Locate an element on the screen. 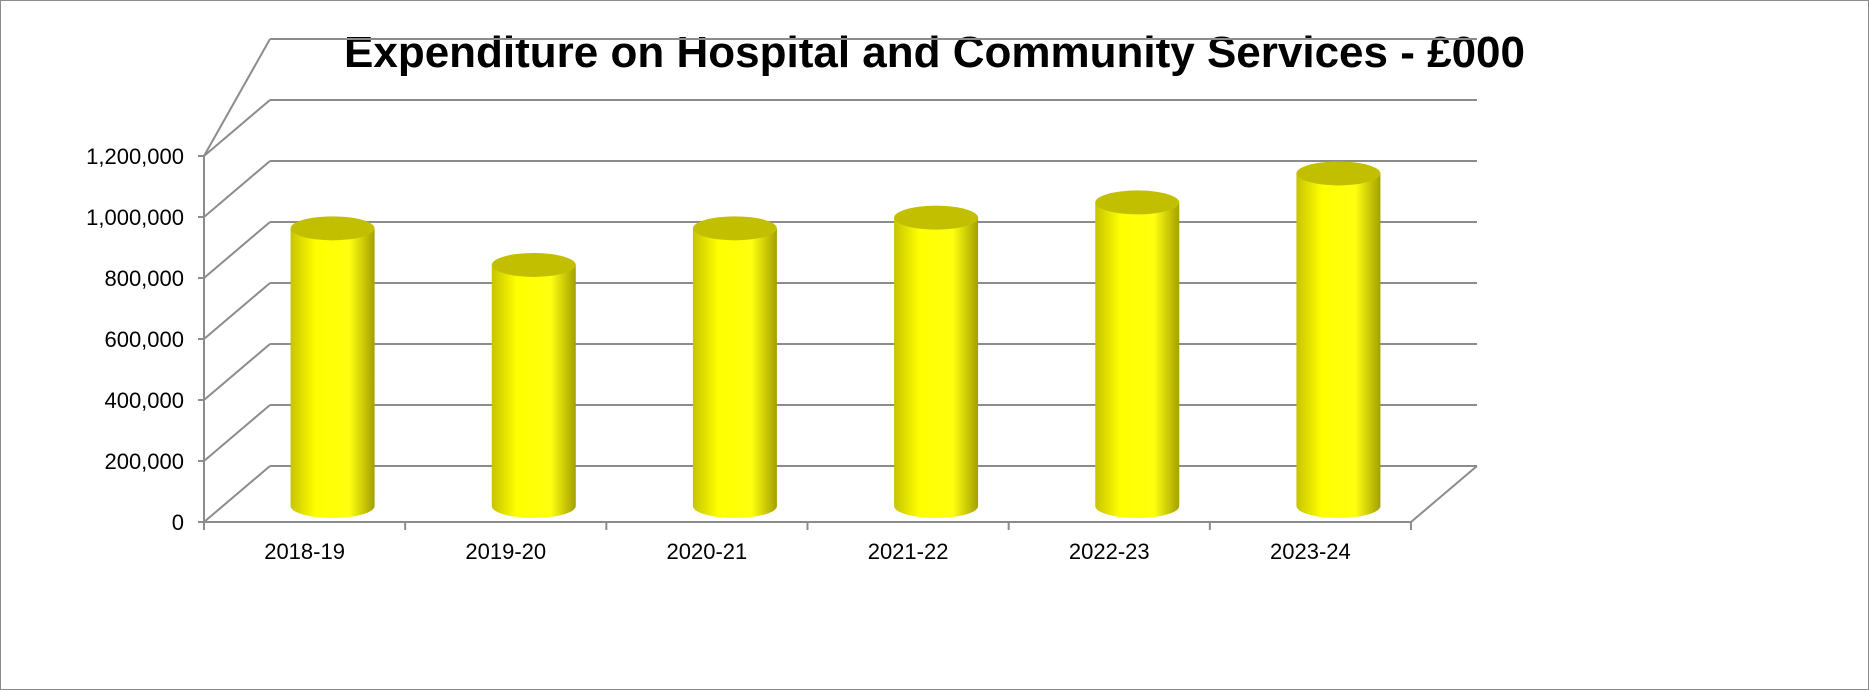  y-tick-label: 800,000 is located at coordinates (144, 278).